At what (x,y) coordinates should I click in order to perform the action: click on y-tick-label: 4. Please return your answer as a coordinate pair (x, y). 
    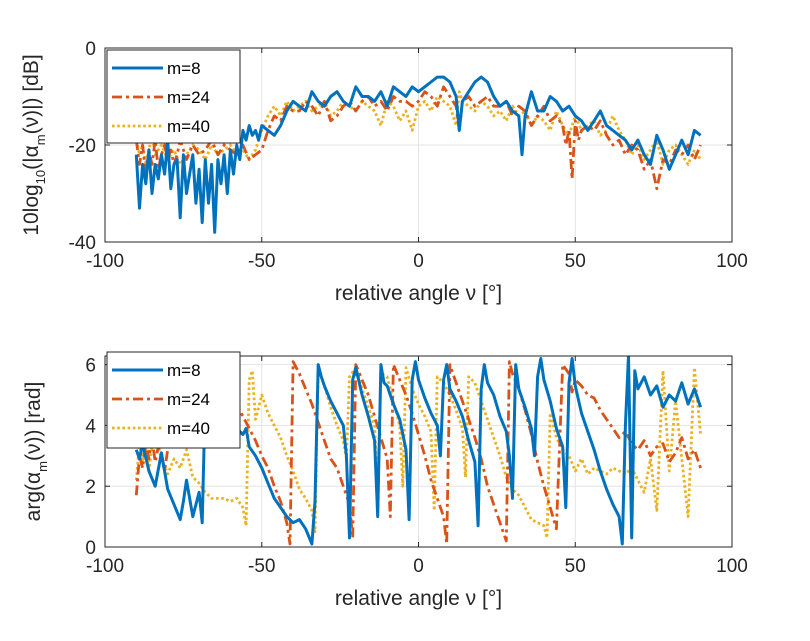
    Looking at the image, I should click on (90, 426).